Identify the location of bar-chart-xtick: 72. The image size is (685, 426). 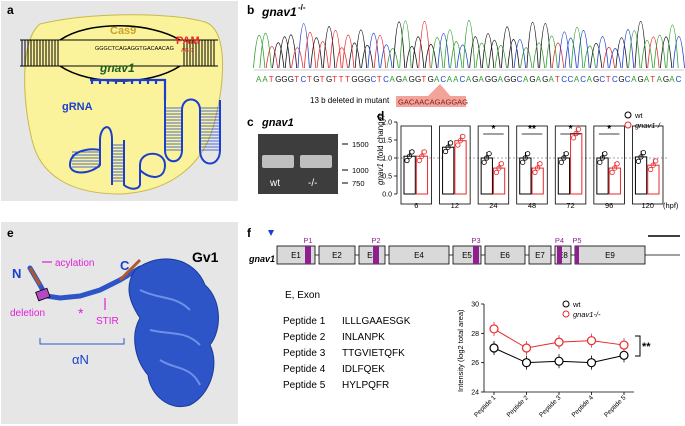
(570, 205).